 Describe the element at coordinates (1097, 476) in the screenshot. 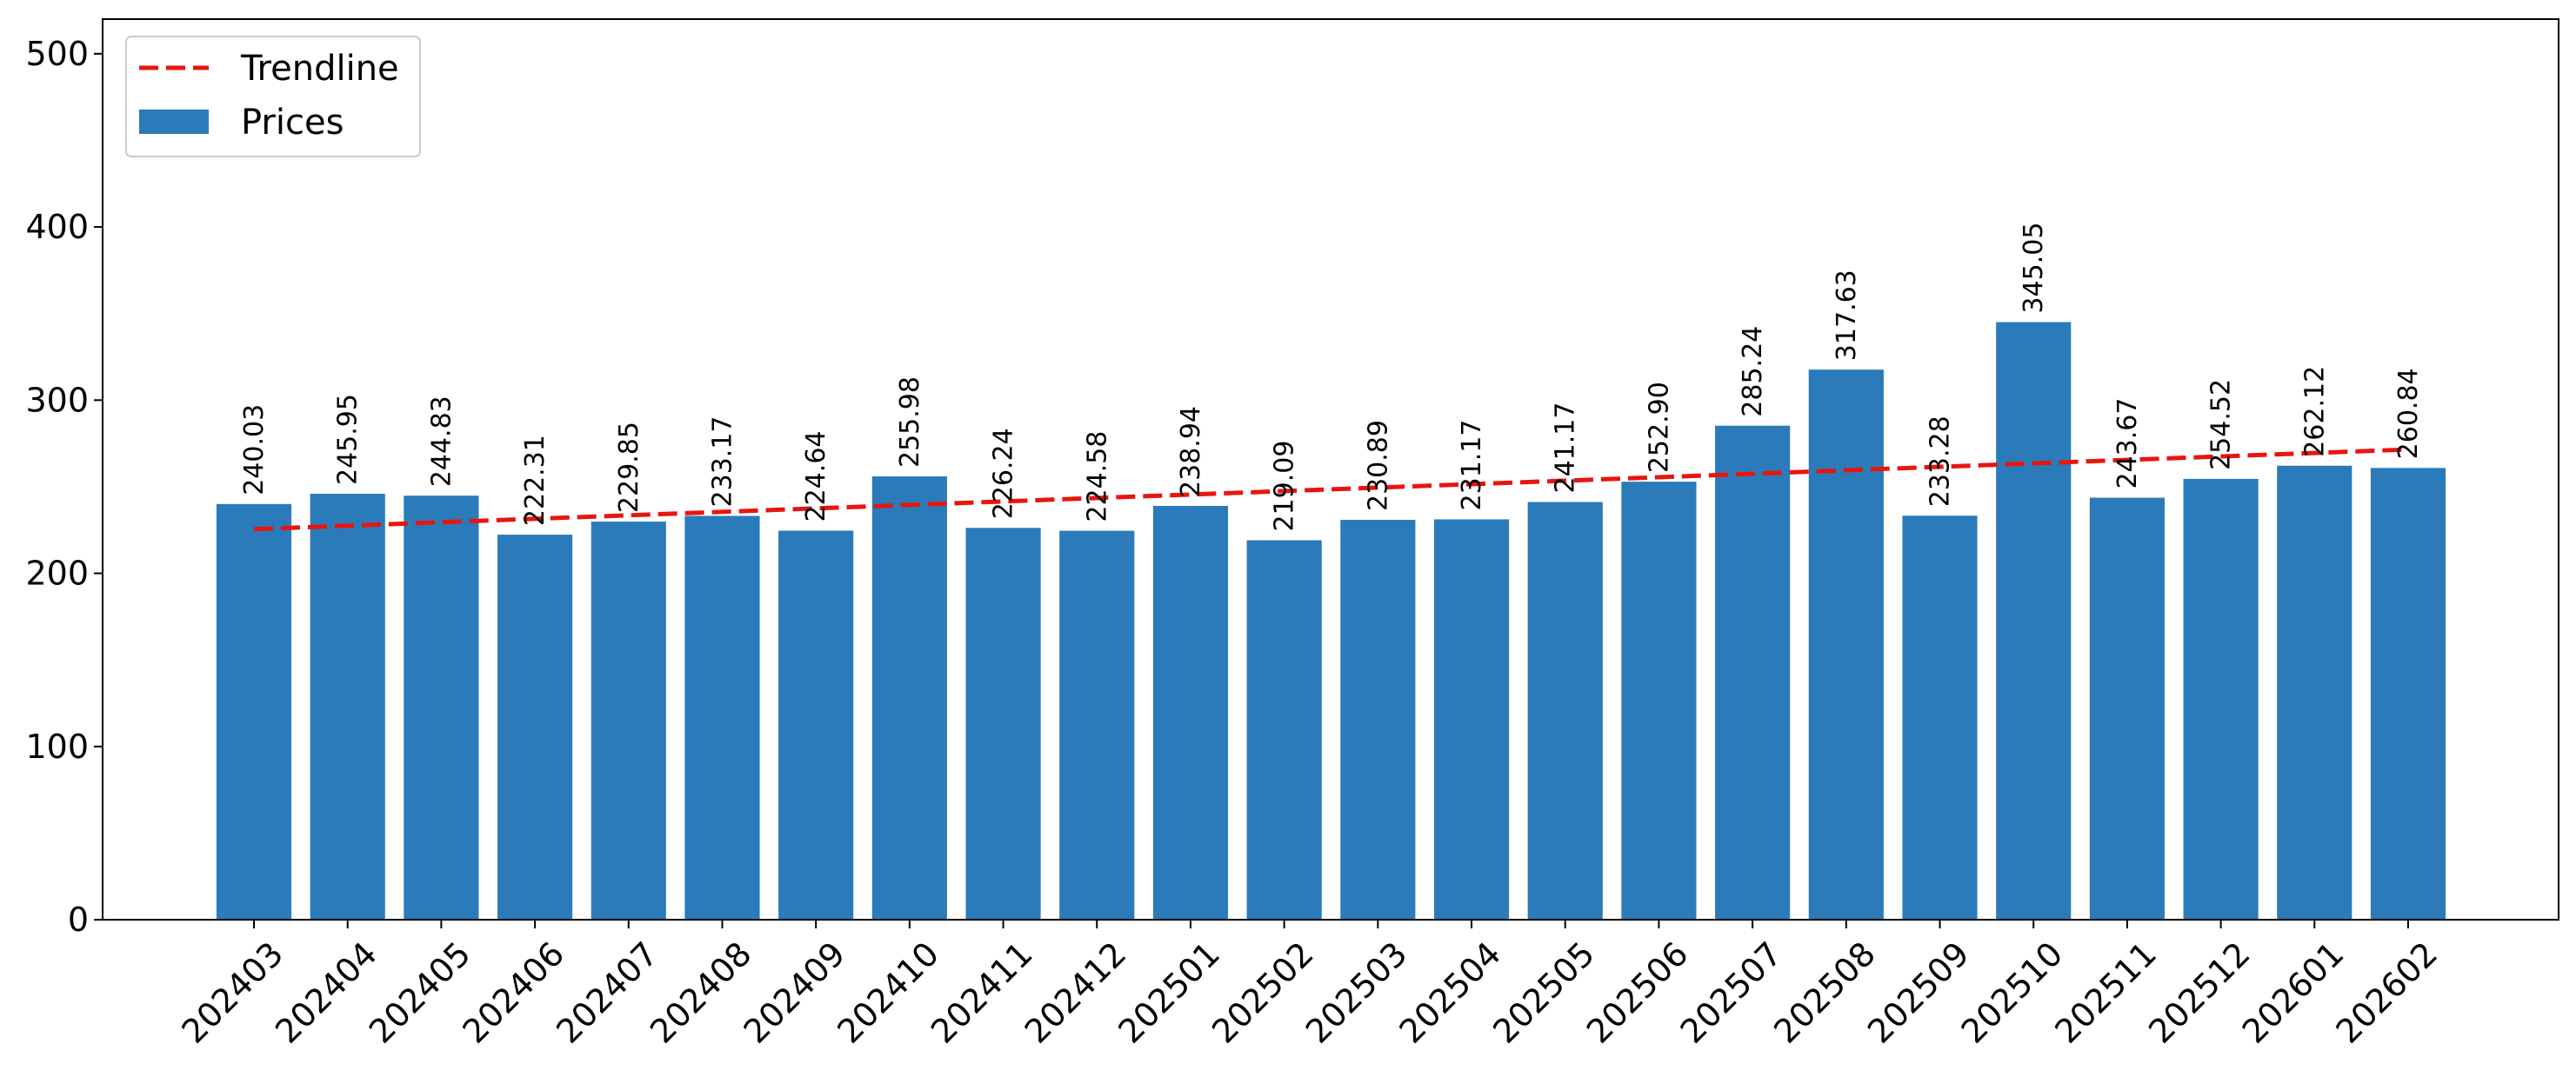

I see `data-label-202412: 224.58` at that location.